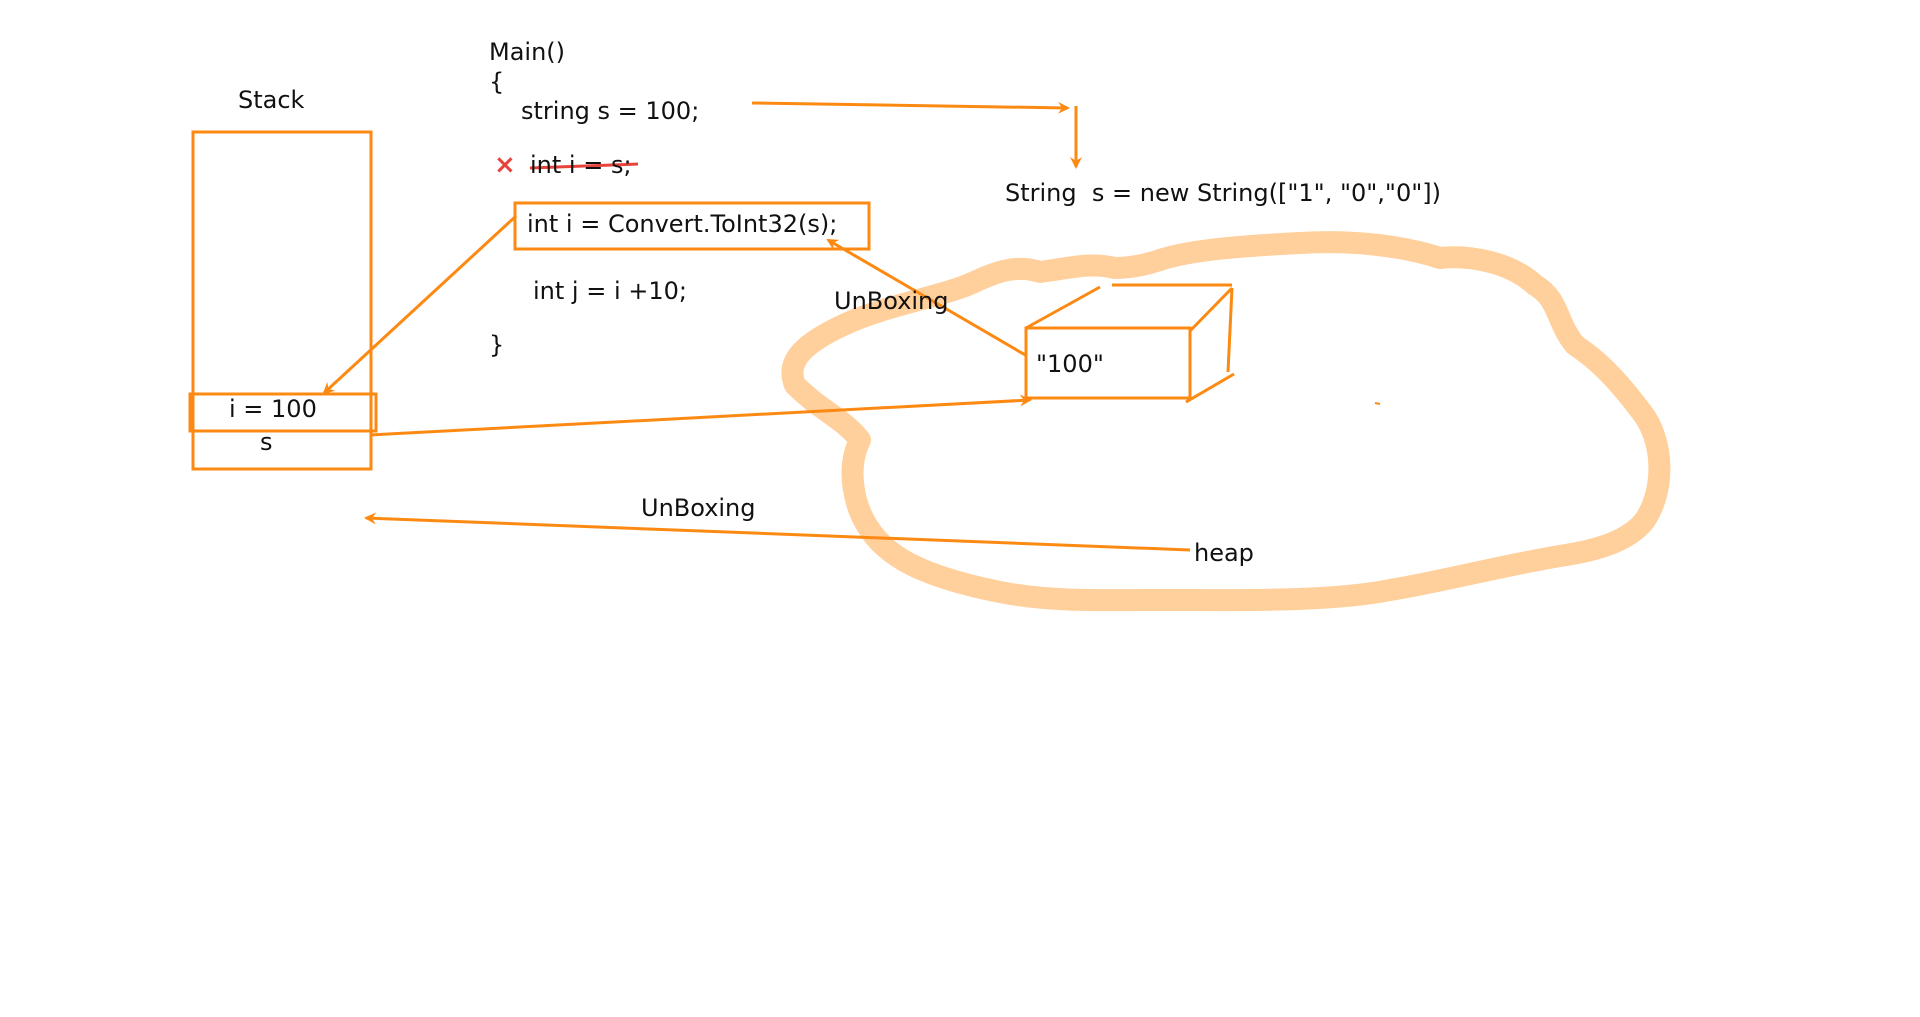 The image size is (1920, 1017). I want to click on string-ctor-annotation: String s = new String(["1", "0","0"]), so click(1223, 193).